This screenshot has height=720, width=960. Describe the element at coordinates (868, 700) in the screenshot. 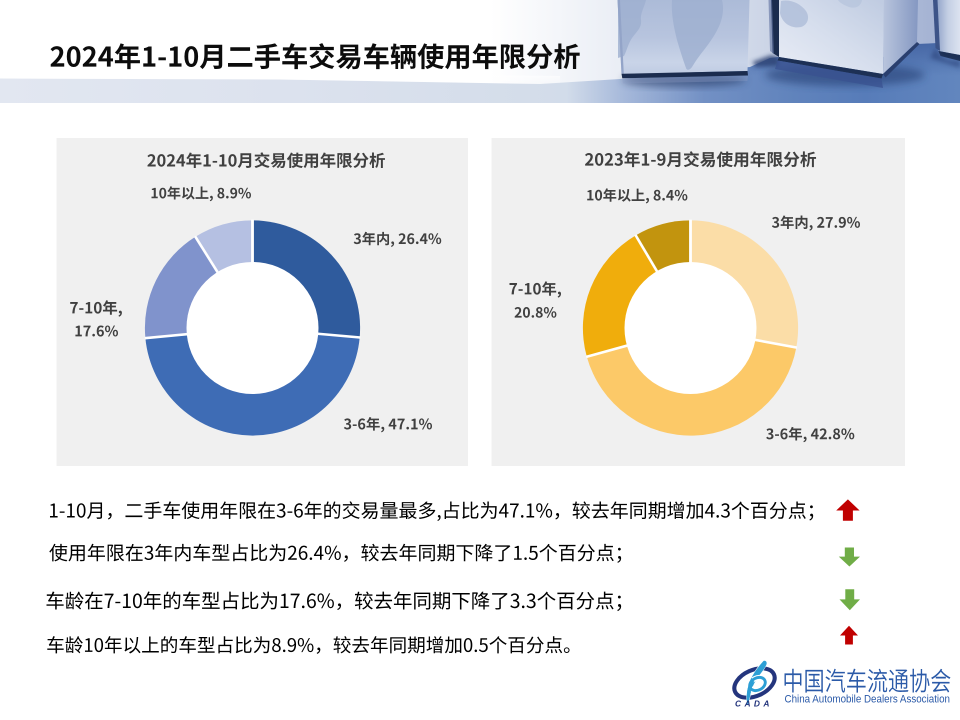

I see `svg-text:China Automobile Dealers Assoc: China Automobile Dealers Association` at that location.